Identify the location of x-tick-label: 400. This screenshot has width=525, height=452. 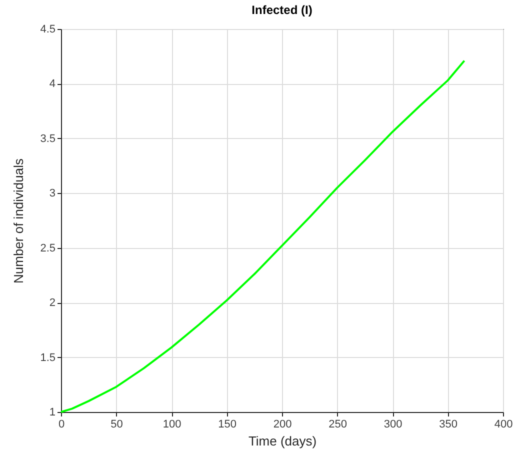
(503, 424).